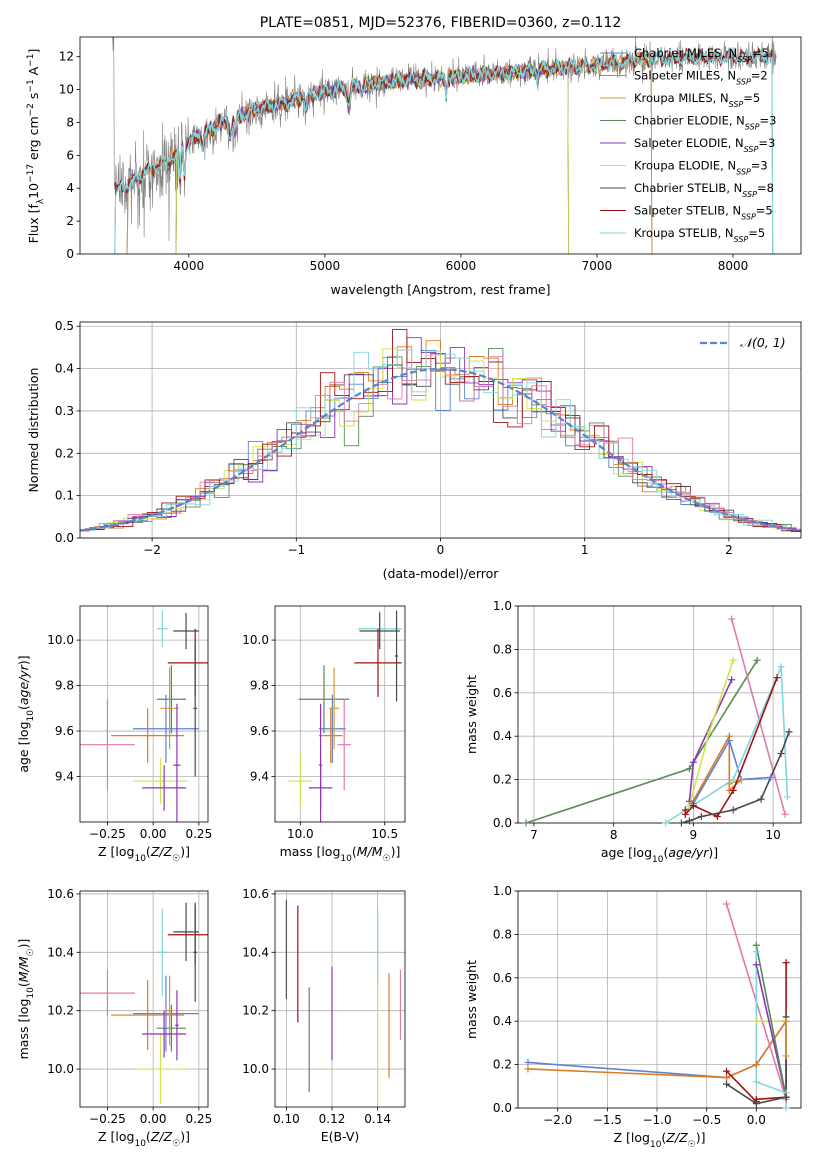 The image size is (819, 1170). Describe the element at coordinates (502, 606) in the screenshot. I see `y-tick-label: 1.0` at that location.